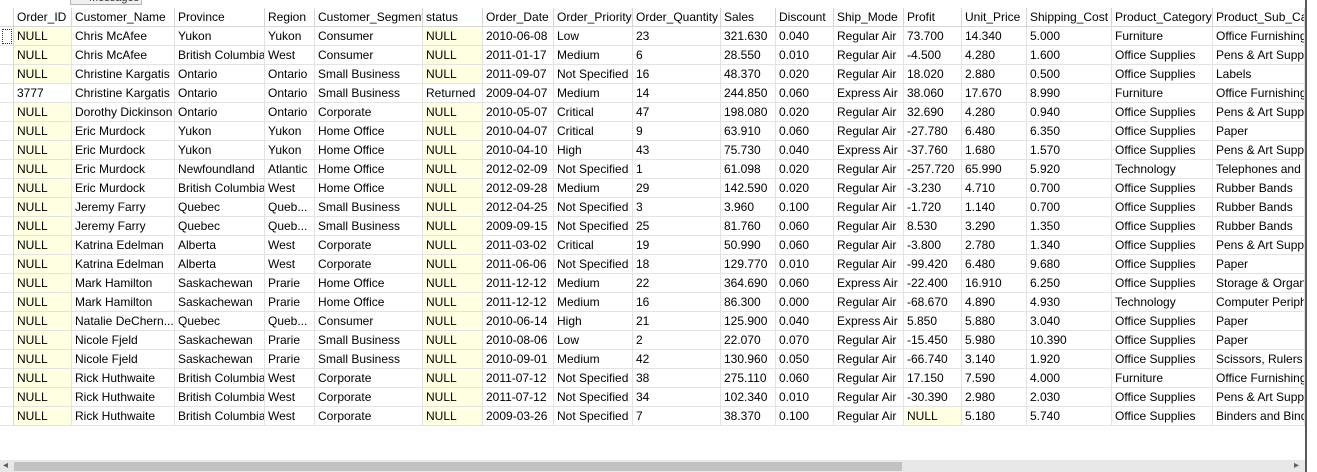 The width and height of the screenshot is (1317, 472). Describe the element at coordinates (518, 207) in the screenshot. I see `grid-cell: 2012-04-25` at that location.